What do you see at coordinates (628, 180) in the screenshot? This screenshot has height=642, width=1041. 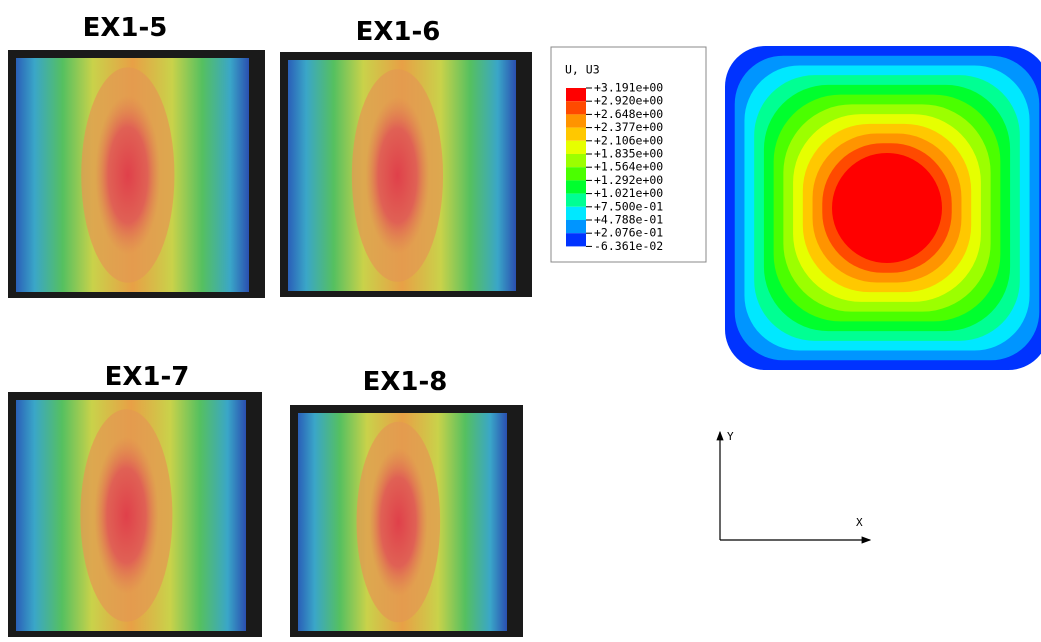 I see `legend-label: +1.292e+00` at bounding box center [628, 180].